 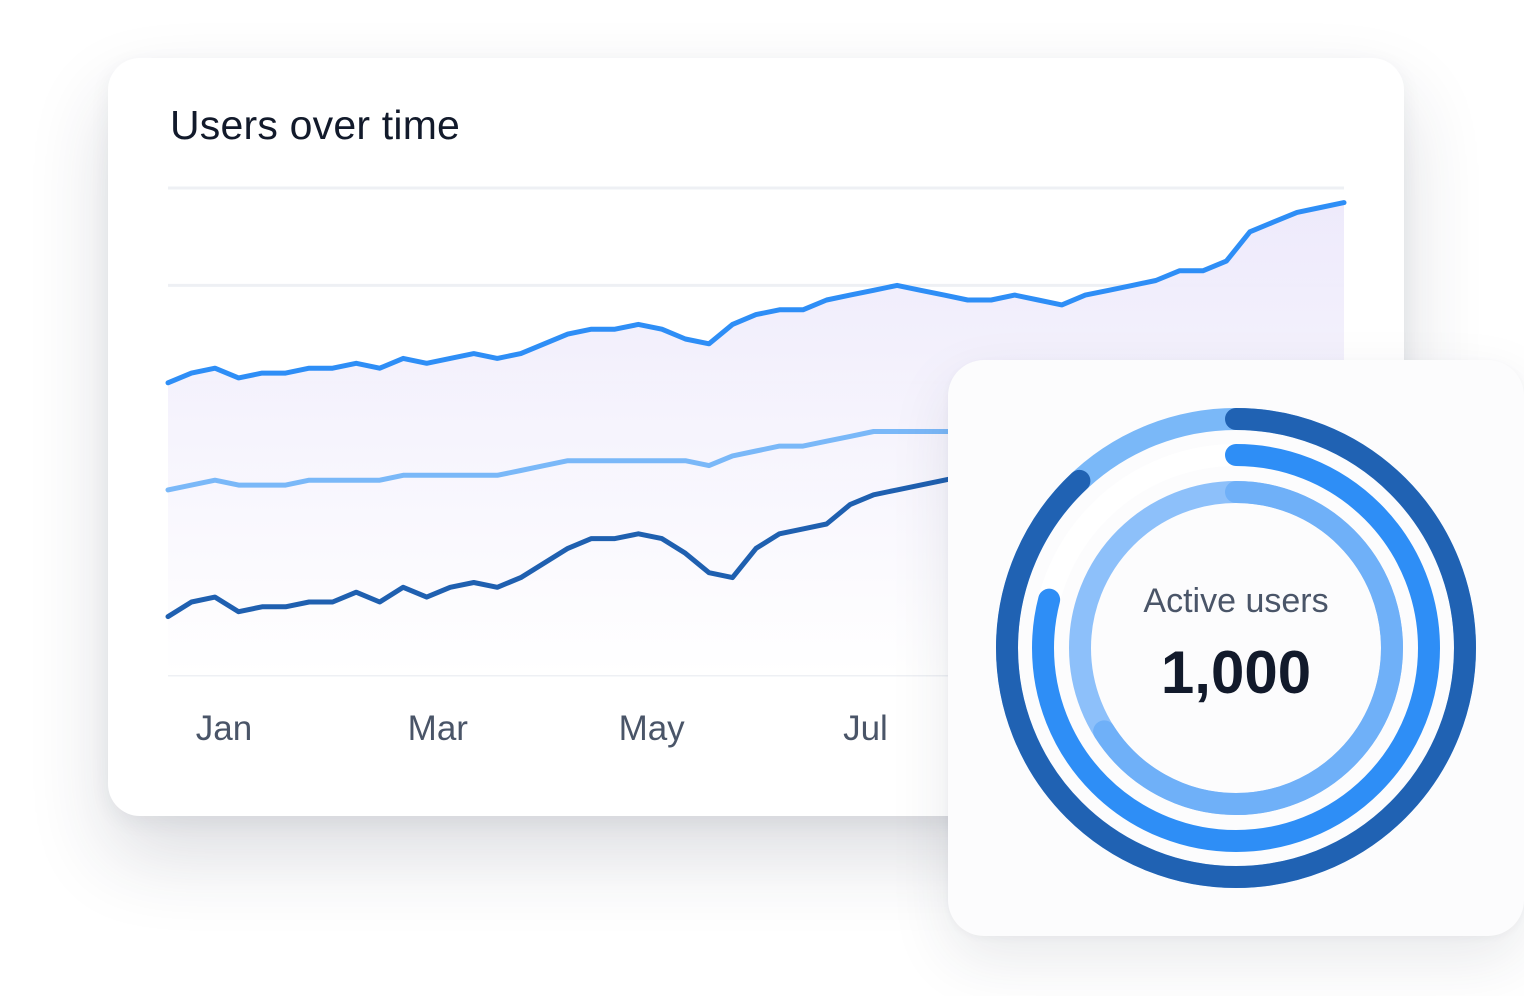 What do you see at coordinates (438, 728) in the screenshot?
I see `x-tick-label: Mar` at bounding box center [438, 728].